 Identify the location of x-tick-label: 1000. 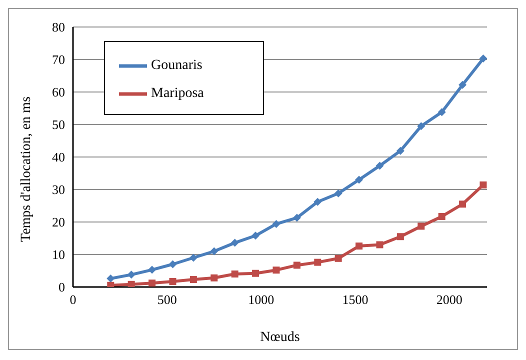
(261, 300).